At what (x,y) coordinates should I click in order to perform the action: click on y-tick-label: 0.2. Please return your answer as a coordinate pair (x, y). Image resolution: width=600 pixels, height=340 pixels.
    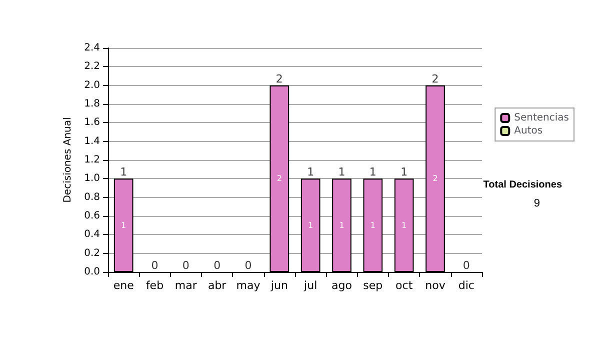
    Looking at the image, I should click on (92, 253).